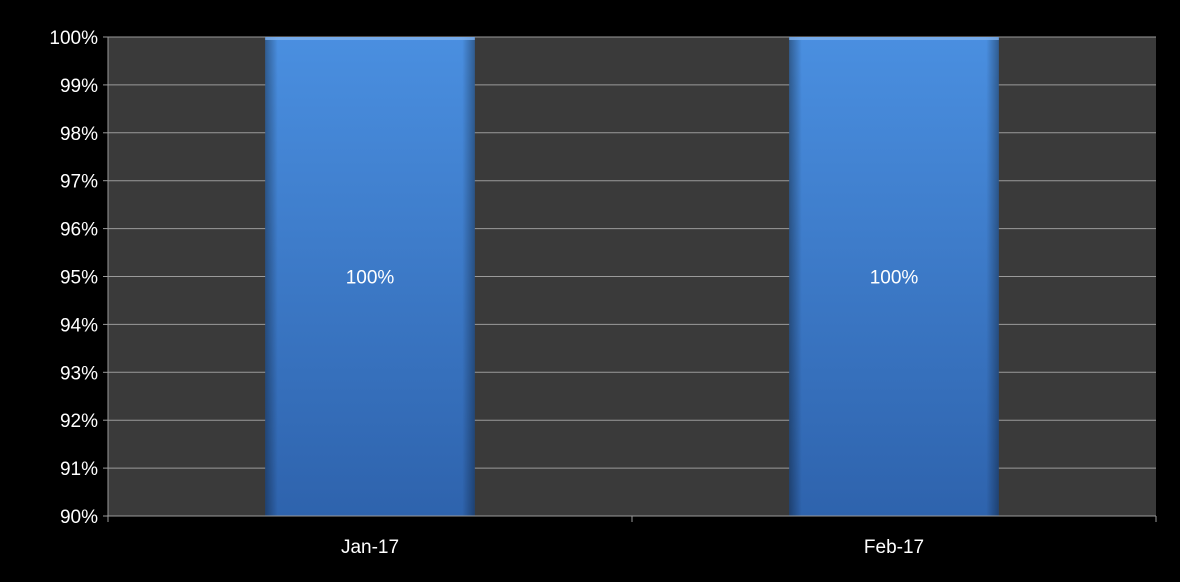 This screenshot has width=1180, height=582. What do you see at coordinates (894, 547) in the screenshot?
I see `x-tick-label: Feb-17` at bounding box center [894, 547].